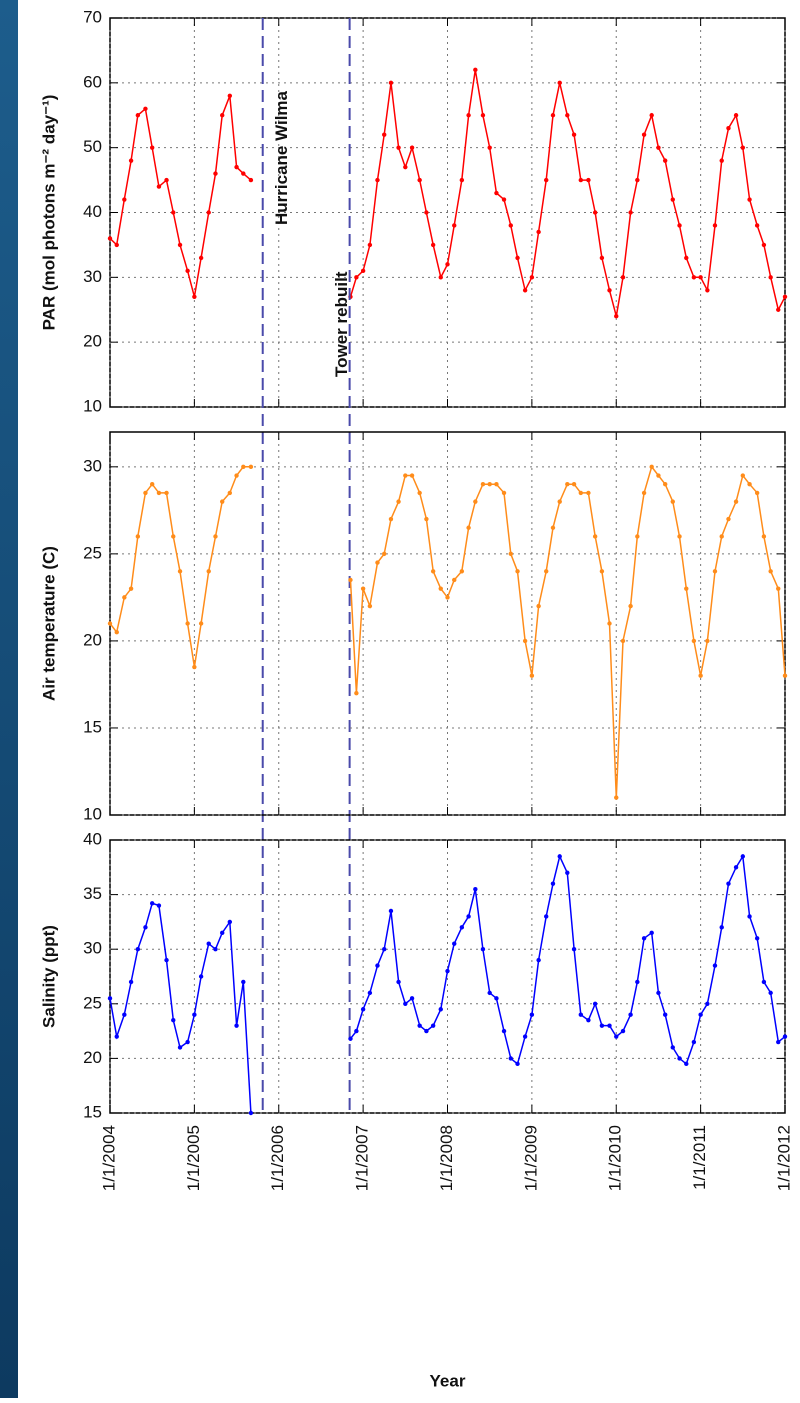  Describe the element at coordinates (281, 157) in the screenshot. I see `event-label: Hurricane Wilma` at that location.